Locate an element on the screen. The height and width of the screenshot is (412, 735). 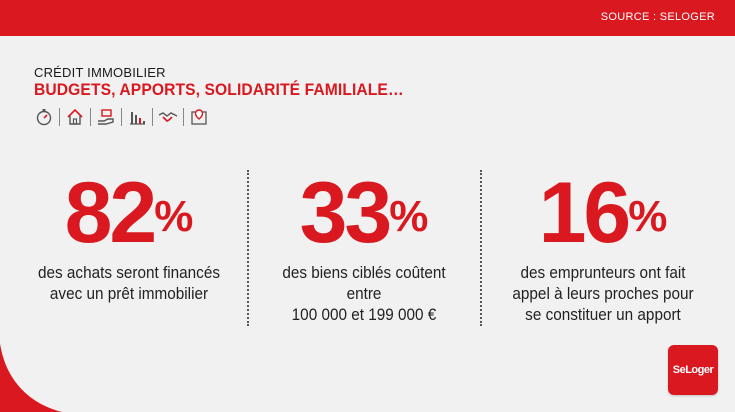
stat-1-unit: % is located at coordinates (174, 216).